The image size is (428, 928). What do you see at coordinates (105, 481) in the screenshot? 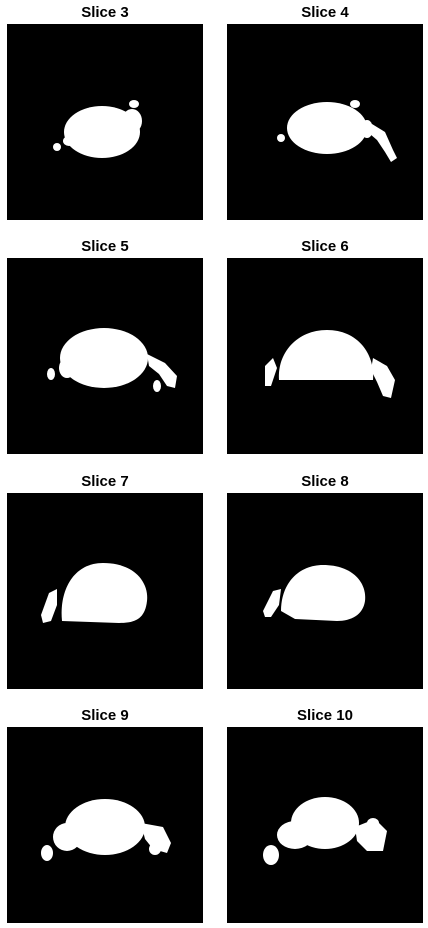
I see `panel-title: Slice 7` at bounding box center [105, 481].